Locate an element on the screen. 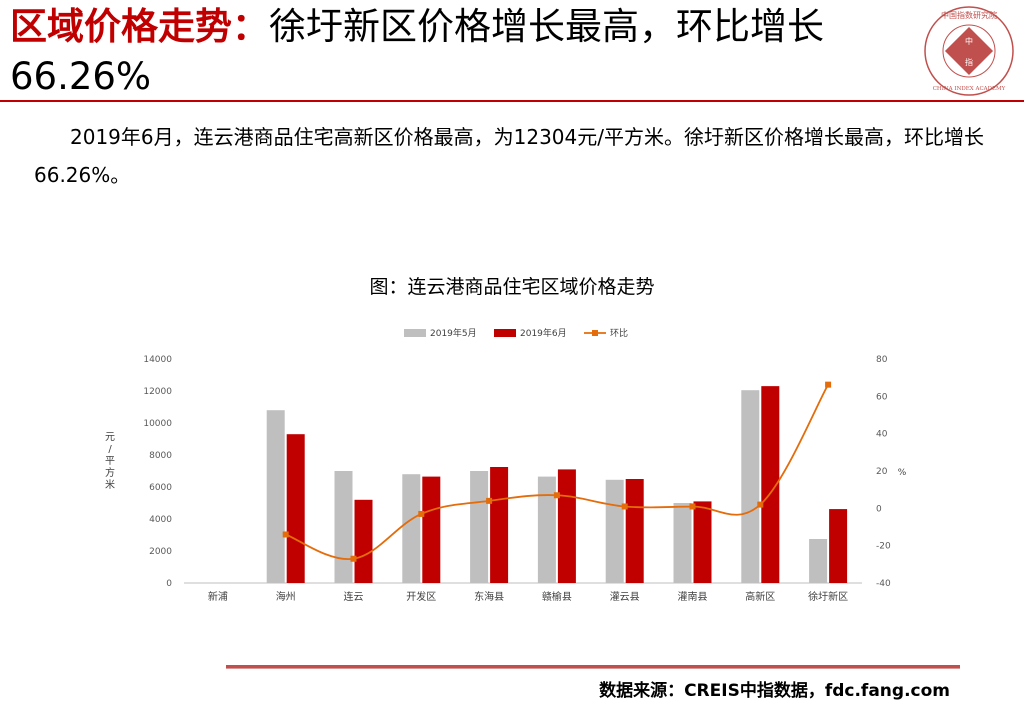 This screenshot has width=1024, height=709. y2-tick-label: -20 is located at coordinates (883, 547).